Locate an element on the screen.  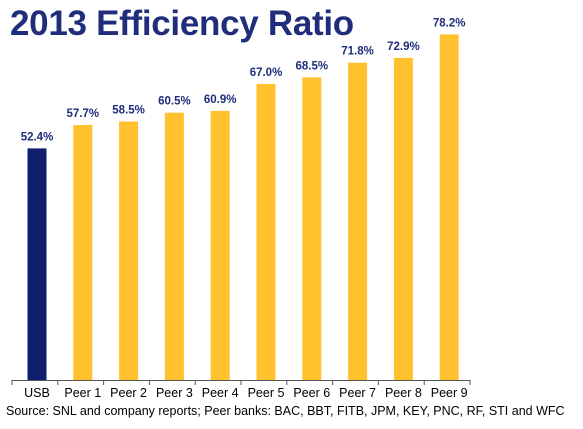
x-tick-label: USB is located at coordinates (37, 393).